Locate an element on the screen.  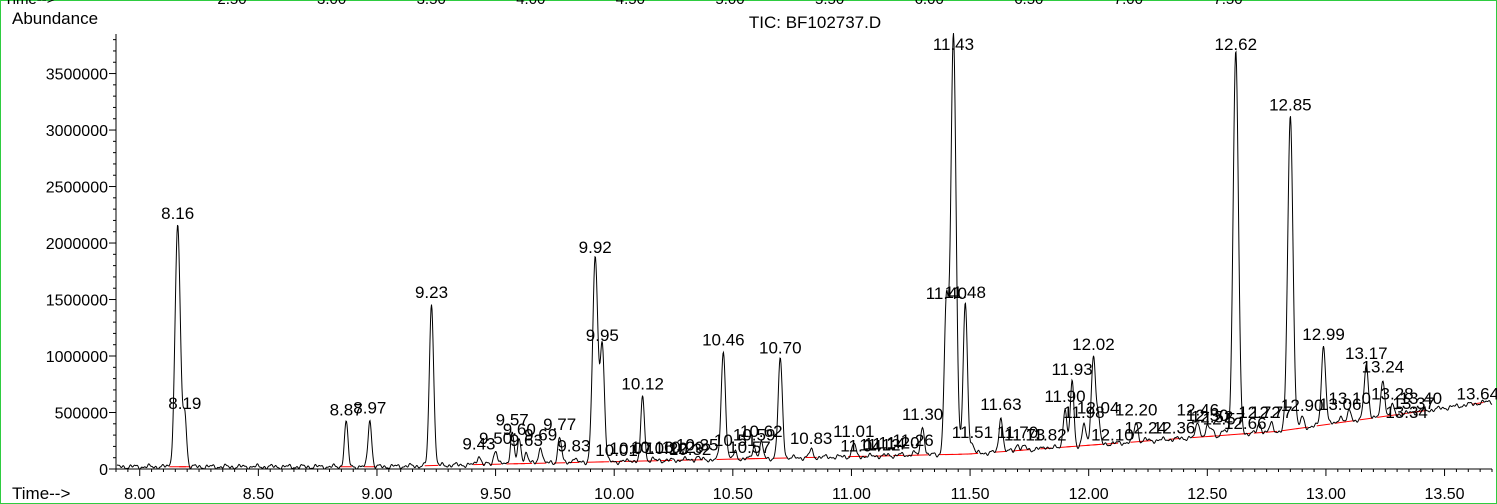
peak-label: 10.51 is located at coordinates (735, 440).